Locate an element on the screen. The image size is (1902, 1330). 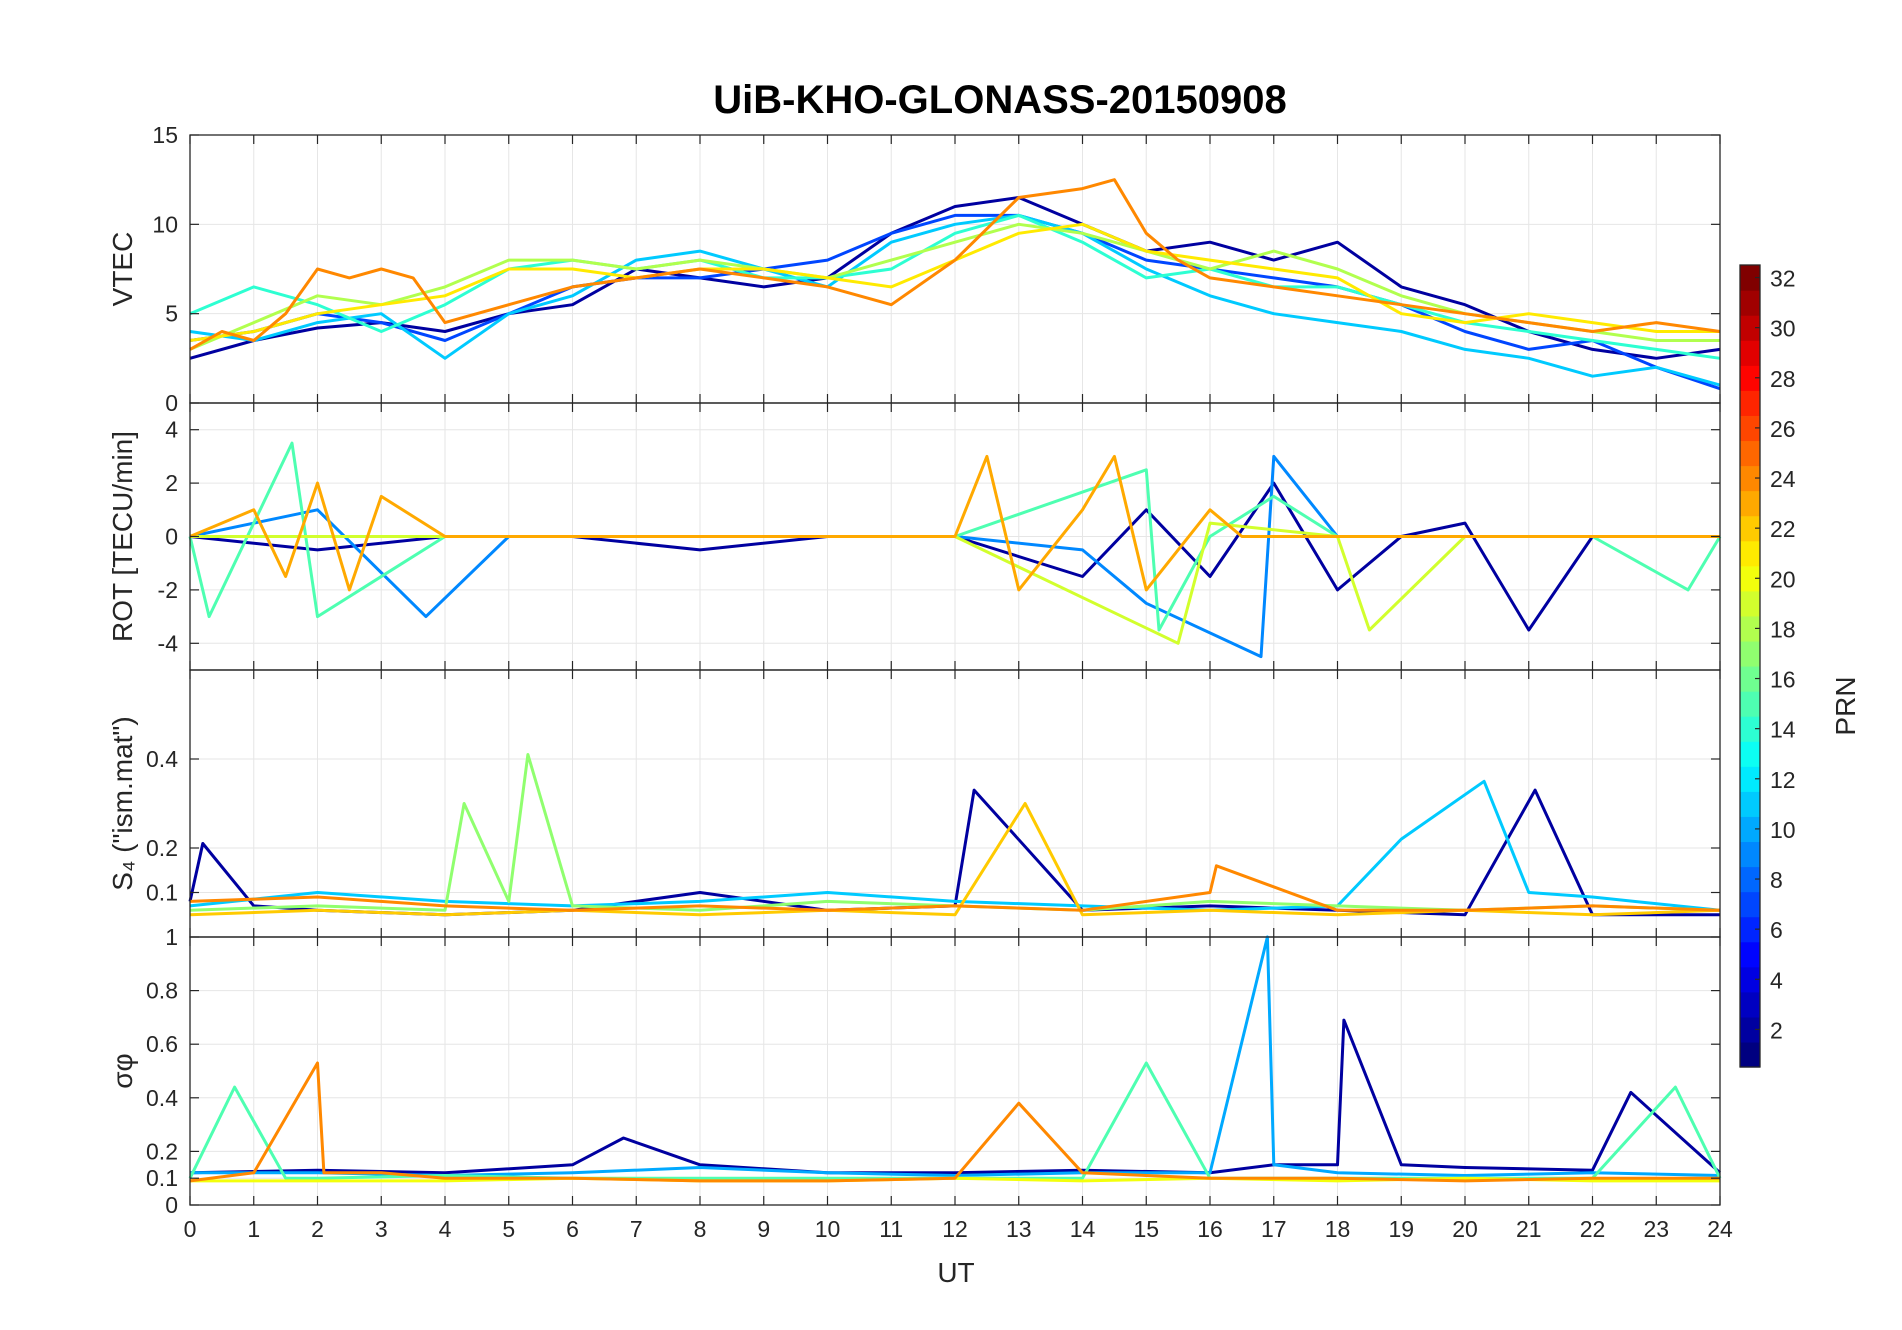
y-tick-label: 1 is located at coordinates (171, 937).